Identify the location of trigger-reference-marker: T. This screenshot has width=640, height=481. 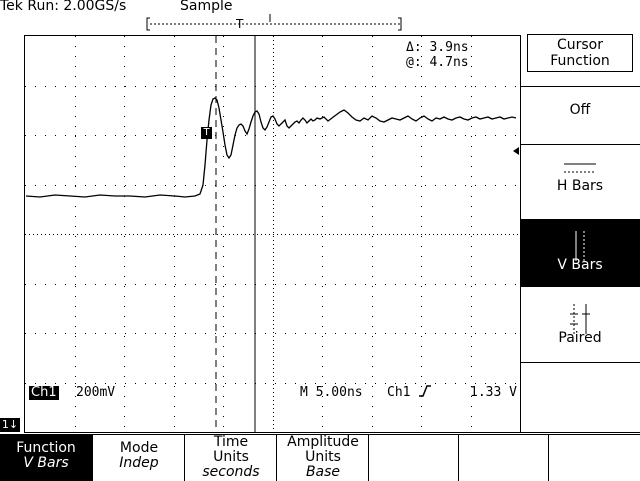
(206, 133).